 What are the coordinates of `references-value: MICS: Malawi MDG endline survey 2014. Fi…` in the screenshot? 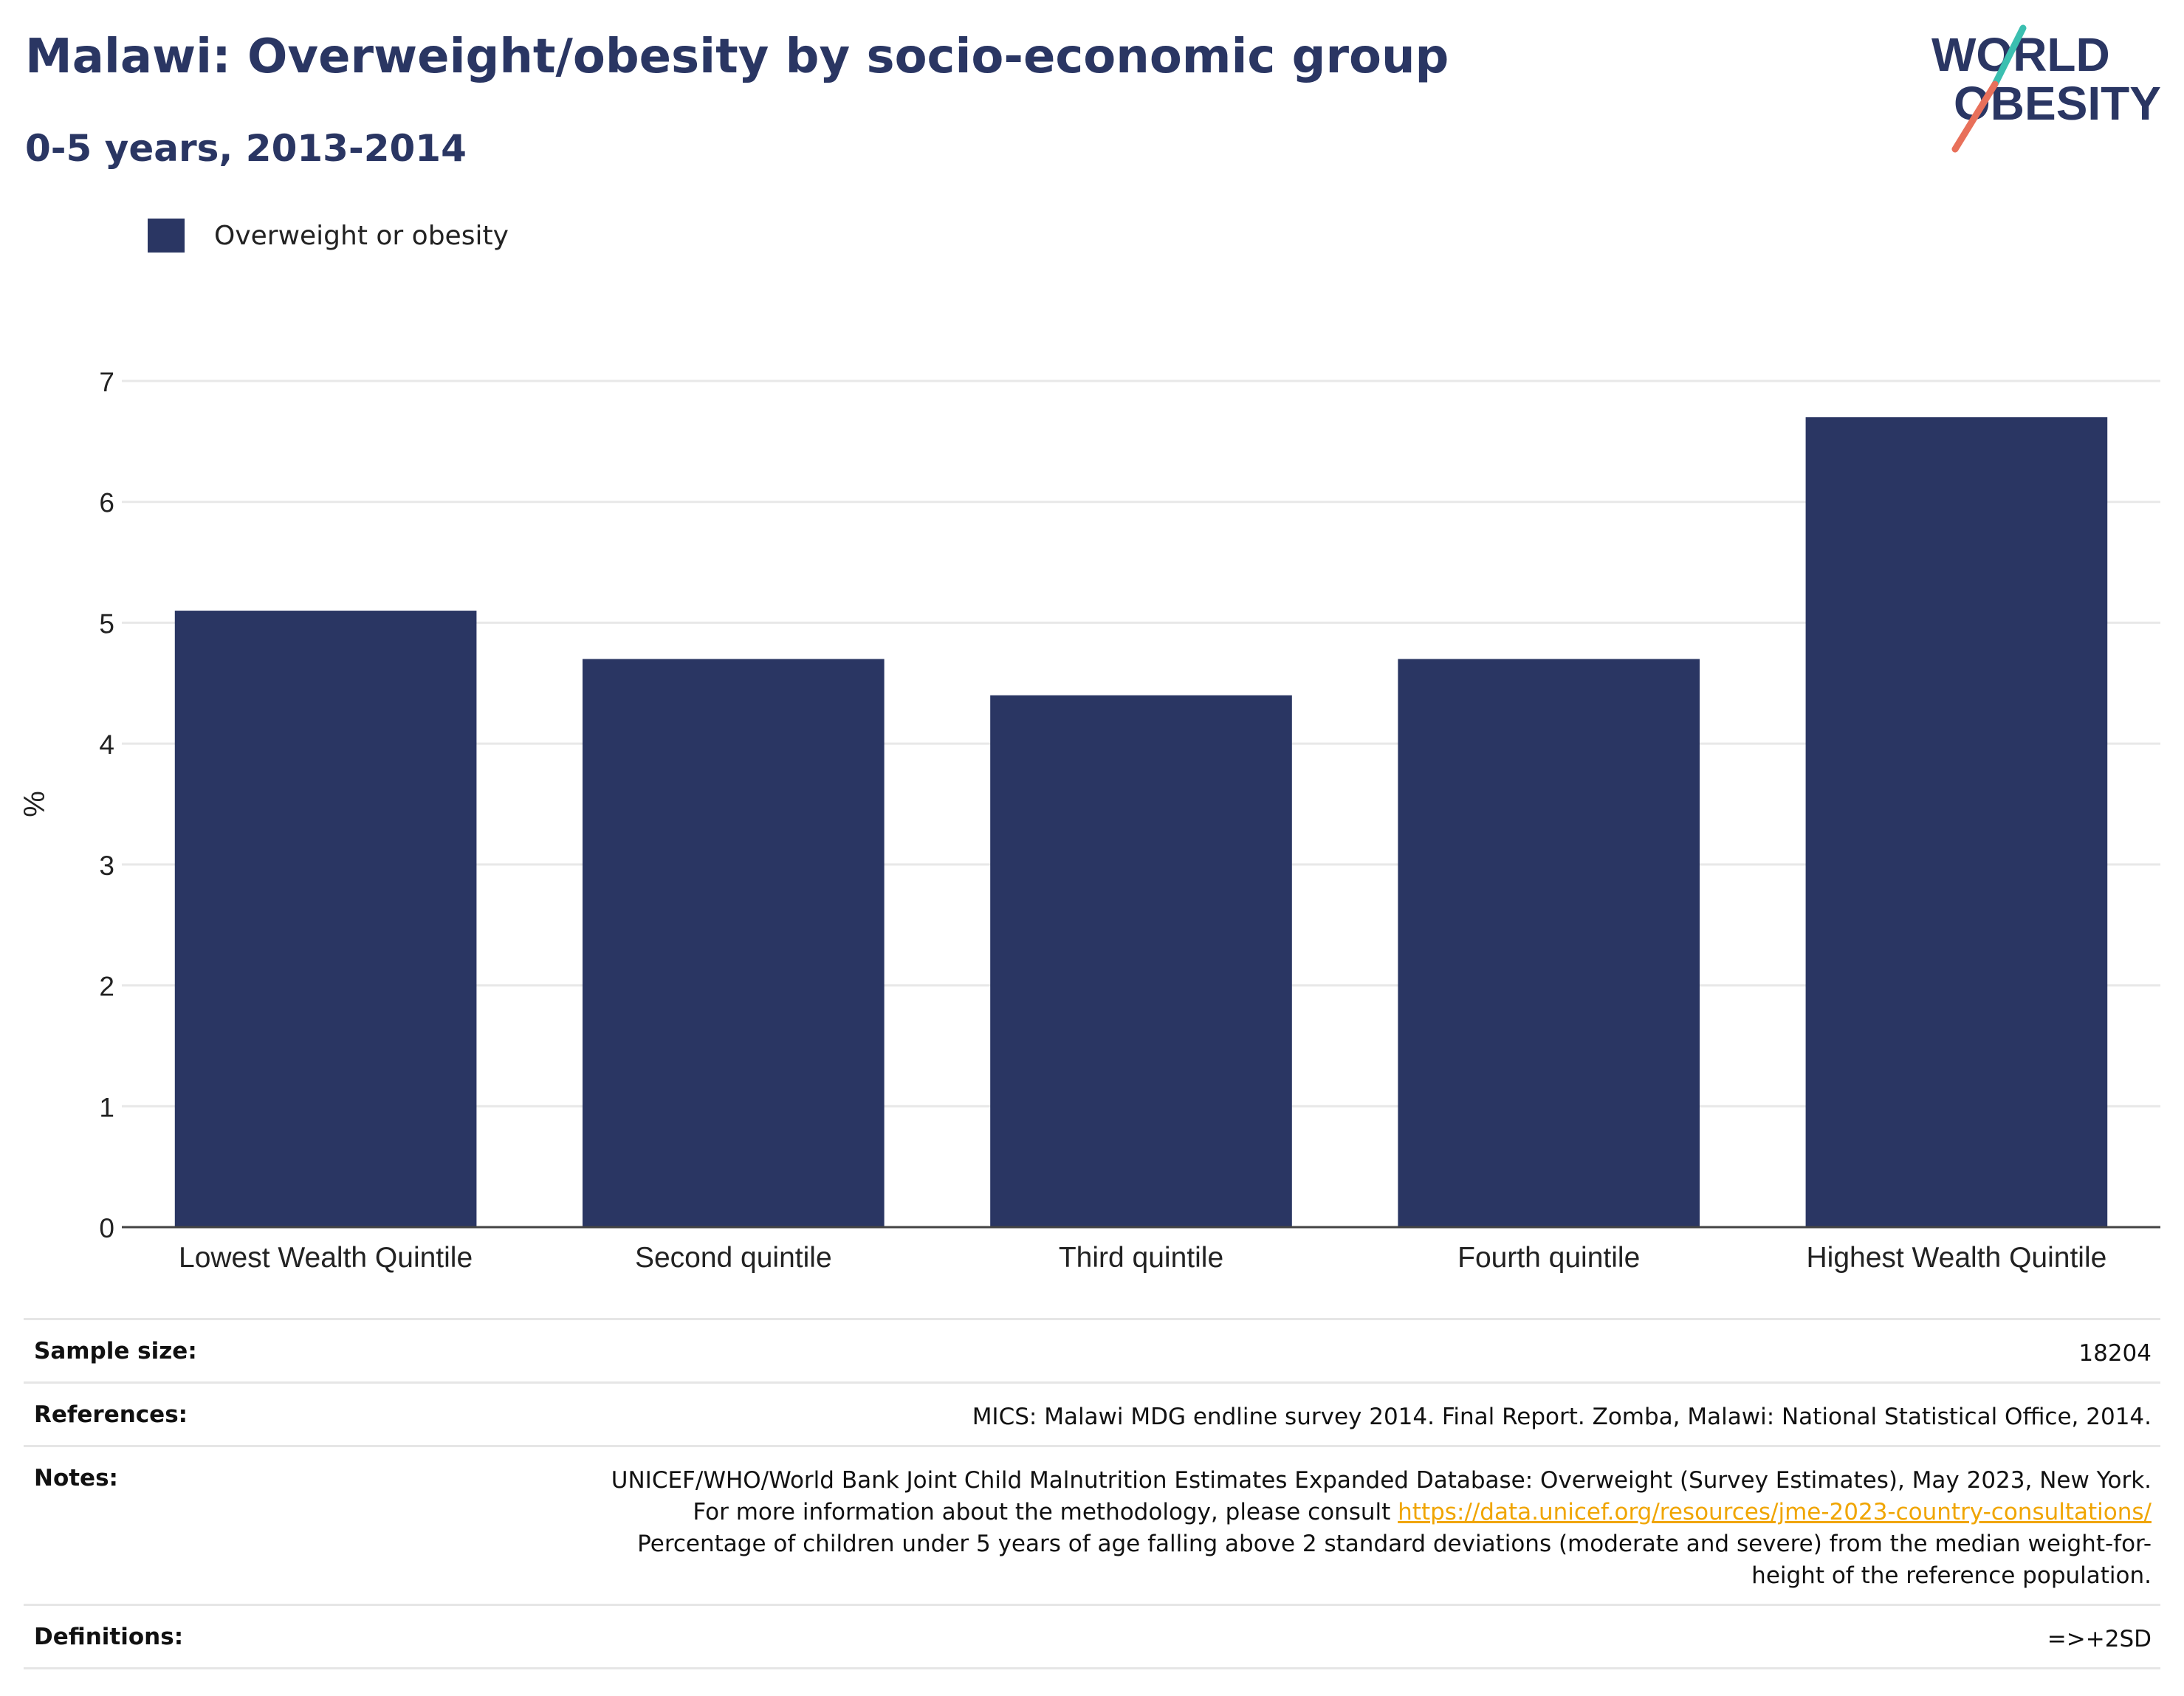 It's located at (1562, 1417).